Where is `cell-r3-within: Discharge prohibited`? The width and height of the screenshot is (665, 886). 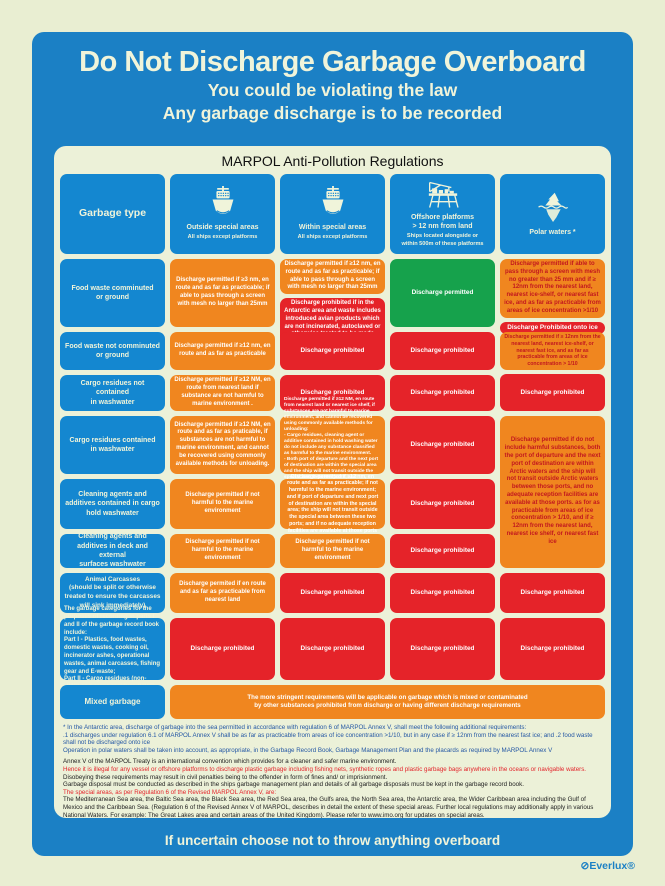
cell-r3-within: Discharge prohibited is located at coordinates (332, 393).